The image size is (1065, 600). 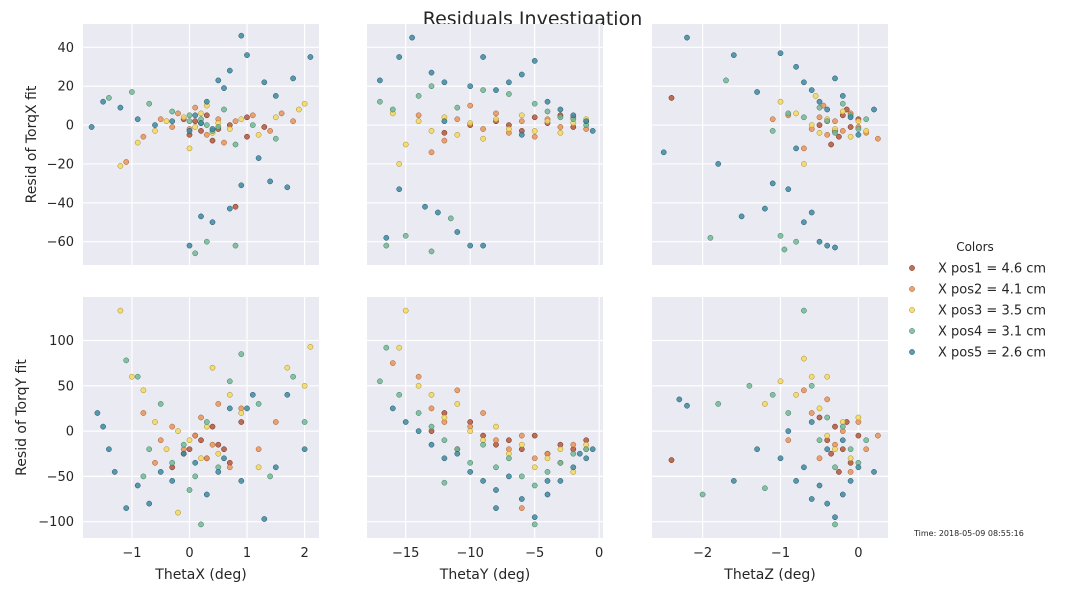 I want to click on x-tick-label: −10, so click(x=469, y=553).